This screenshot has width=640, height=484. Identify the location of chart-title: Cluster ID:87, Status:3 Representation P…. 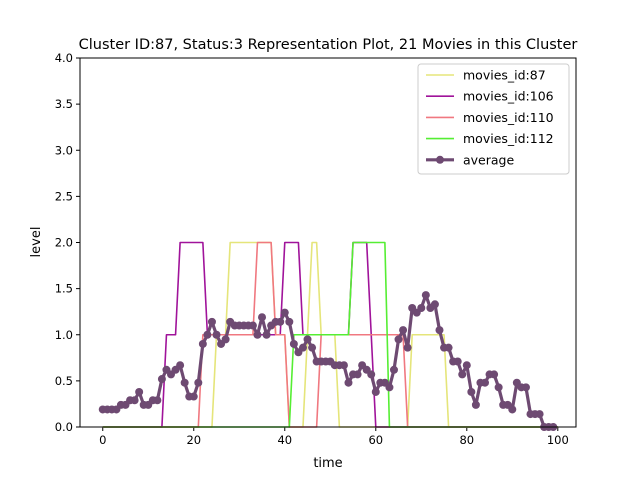
(328, 45).